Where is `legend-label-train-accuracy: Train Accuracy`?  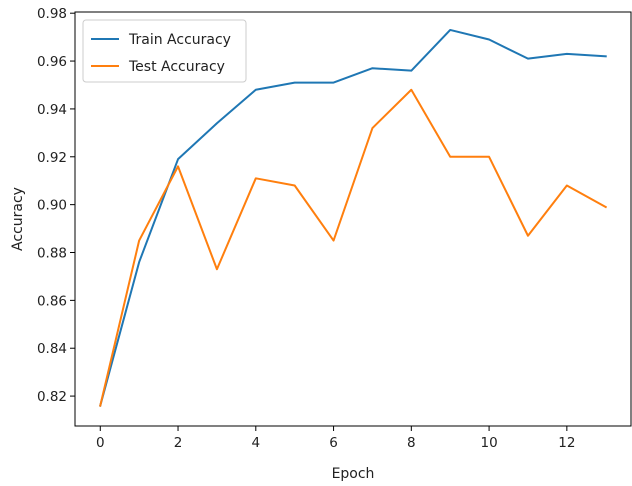
legend-label-train-accuracy: Train Accuracy is located at coordinates (179, 40).